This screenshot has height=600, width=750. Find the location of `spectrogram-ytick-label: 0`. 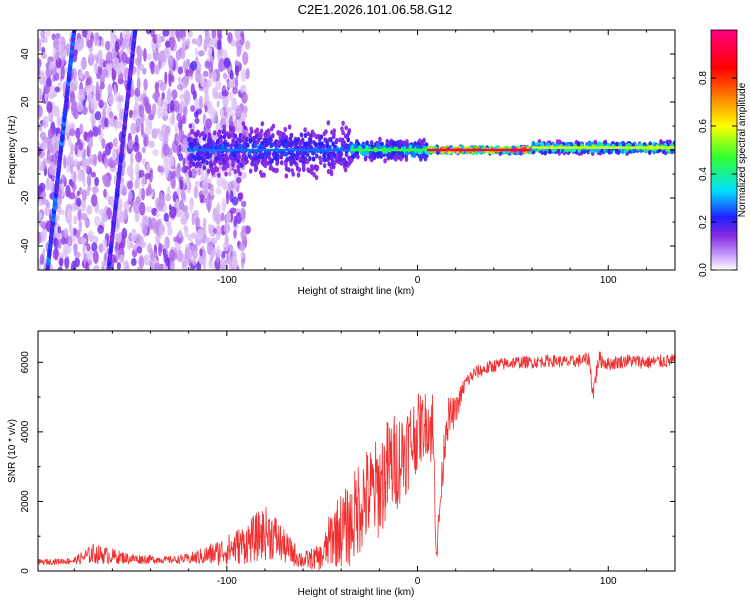

spectrogram-ytick-label: 0 is located at coordinates (25, 150).